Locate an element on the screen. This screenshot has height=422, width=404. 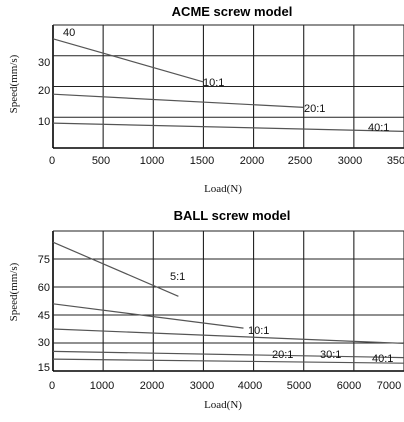
acme-y-axis-label: Speed(mm/s) is located at coordinates (14, 83).